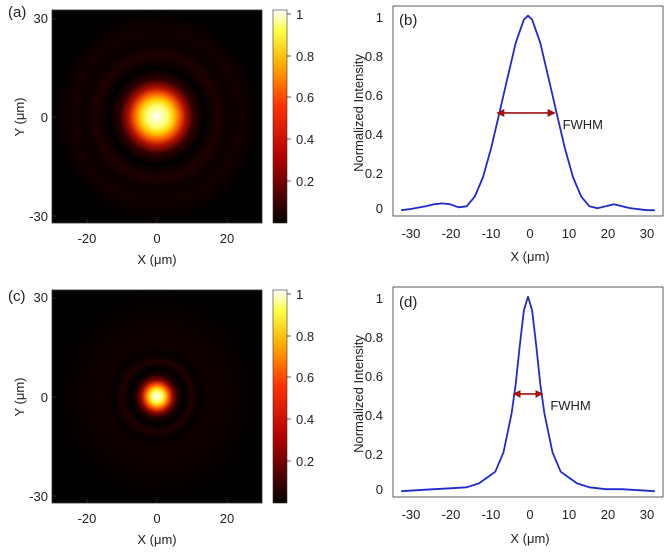 This screenshot has width=669, height=556. Describe the element at coordinates (299, 294) in the screenshot. I see `colorbar-c-tick: 1` at that location.